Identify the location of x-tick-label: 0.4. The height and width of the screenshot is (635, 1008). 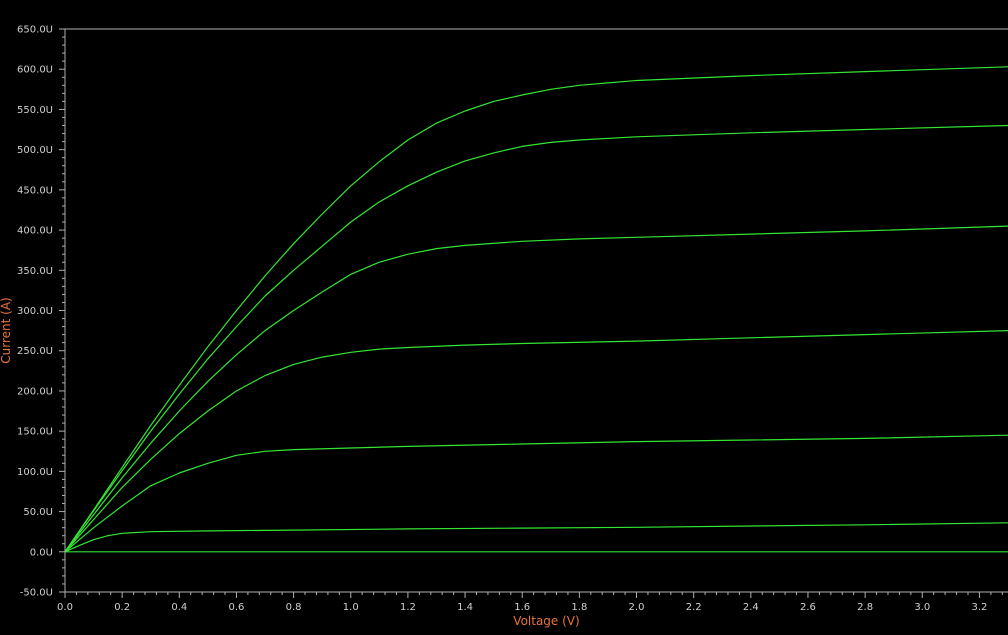
(179, 607).